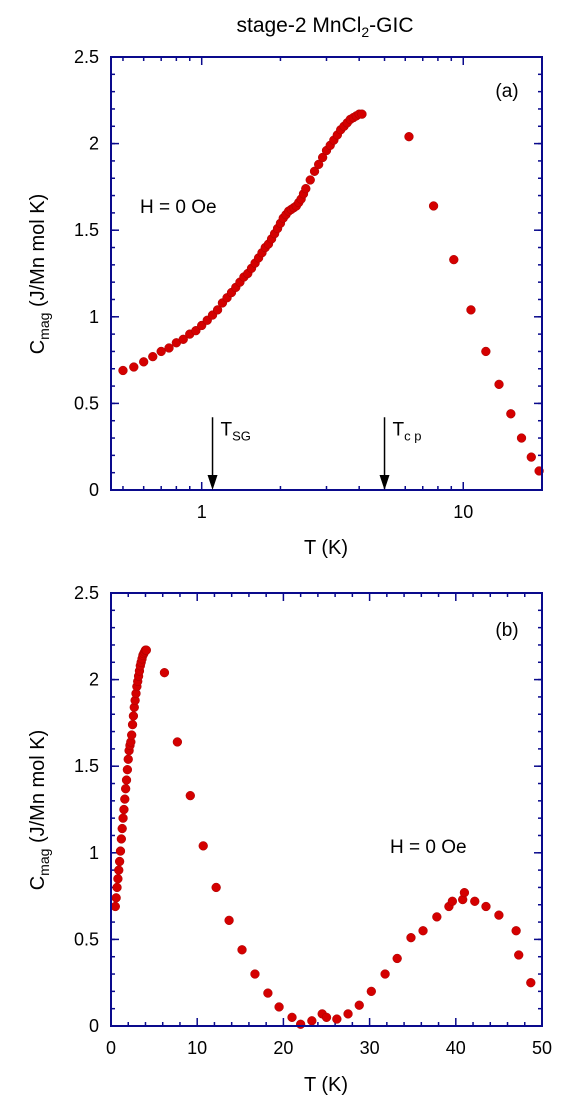 The image size is (574, 1120). Describe the element at coordinates (229, 453) in the screenshot. I see `tsg-arrow: TSG` at that location.